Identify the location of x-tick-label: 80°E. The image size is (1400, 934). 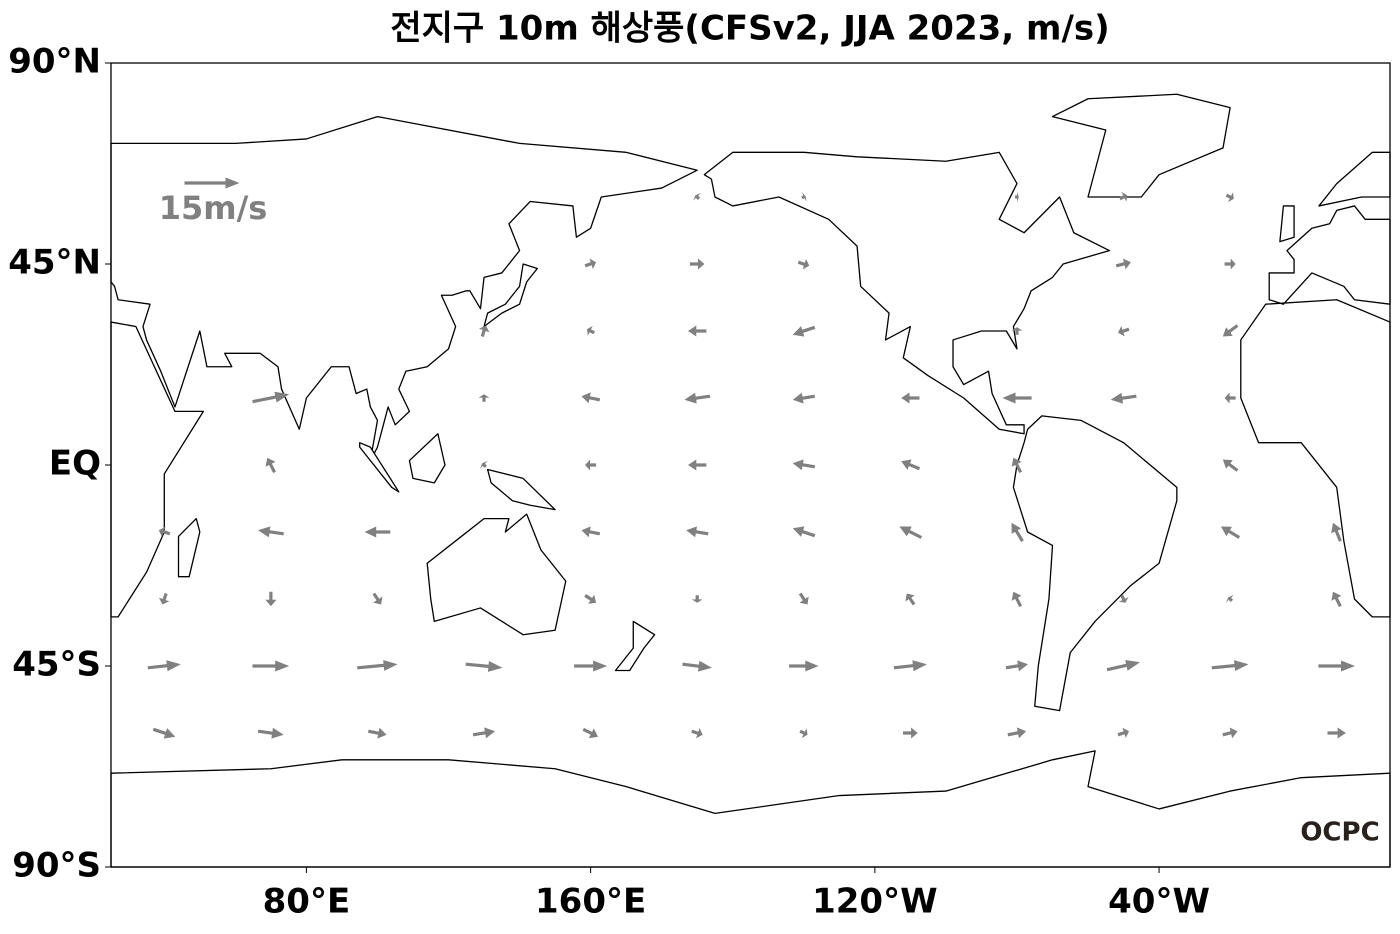
(307, 902).